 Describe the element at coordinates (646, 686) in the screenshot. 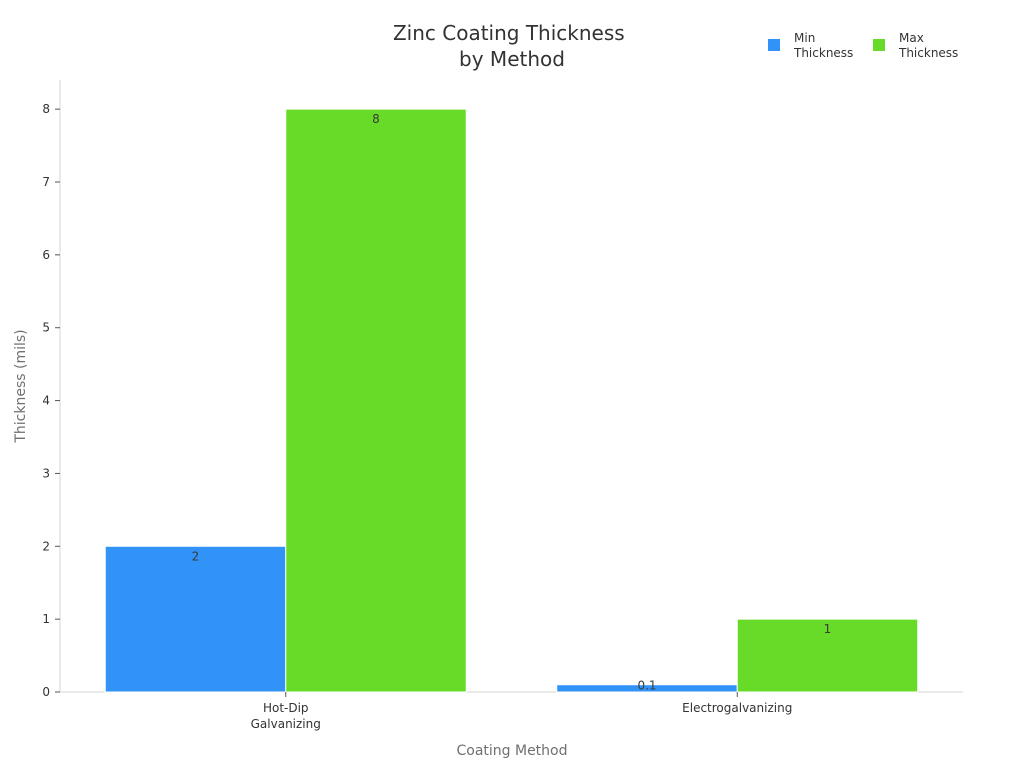

I see `bar-data-label: 0.1` at that location.